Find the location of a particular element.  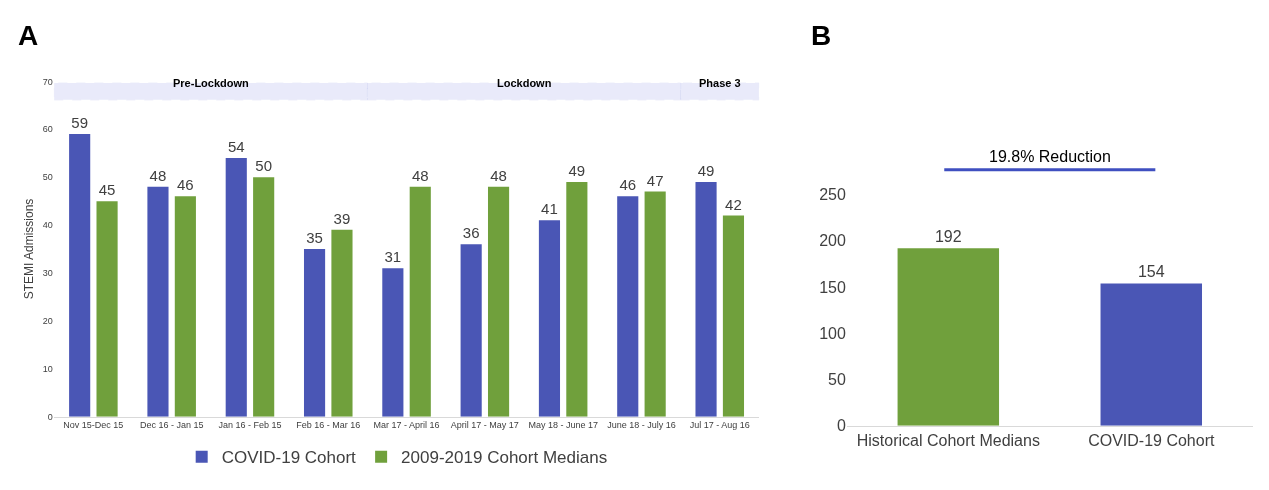

band-label: Phase 3 is located at coordinates (720, 83).